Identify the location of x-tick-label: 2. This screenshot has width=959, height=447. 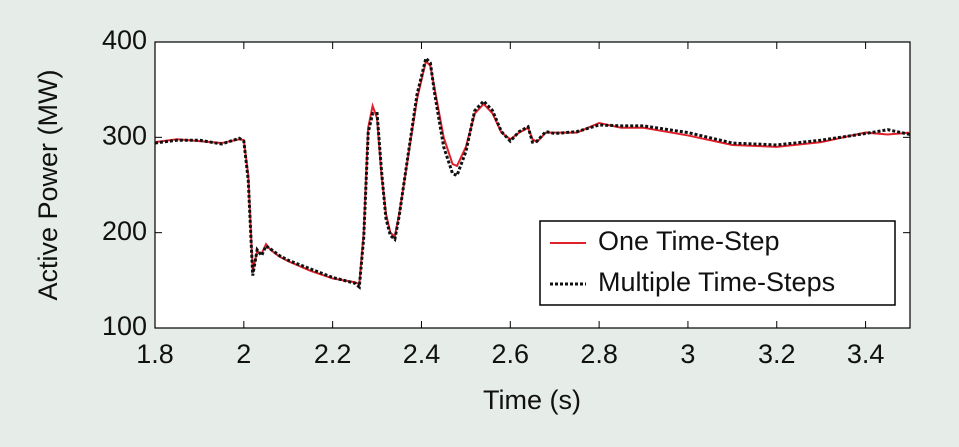
(243, 354).